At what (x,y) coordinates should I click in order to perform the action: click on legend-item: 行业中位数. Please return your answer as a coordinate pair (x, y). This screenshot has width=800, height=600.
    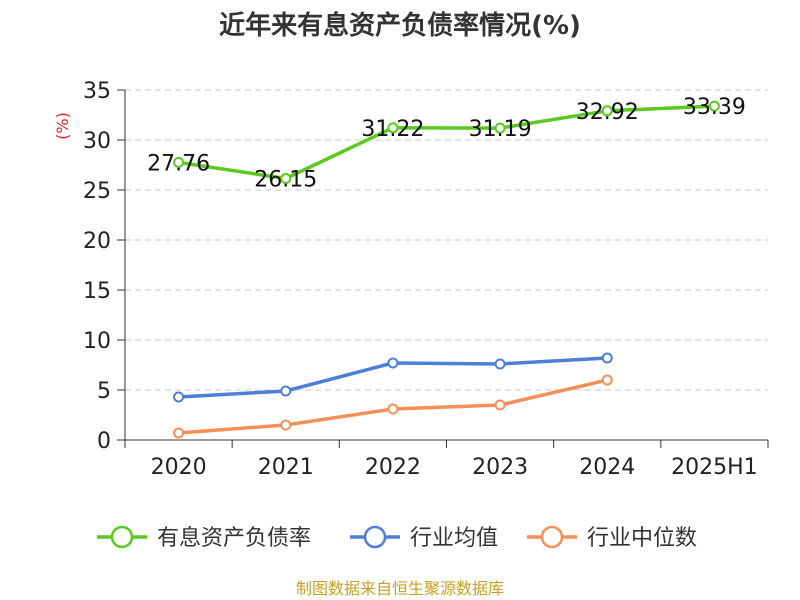
    Looking at the image, I should click on (612, 538).